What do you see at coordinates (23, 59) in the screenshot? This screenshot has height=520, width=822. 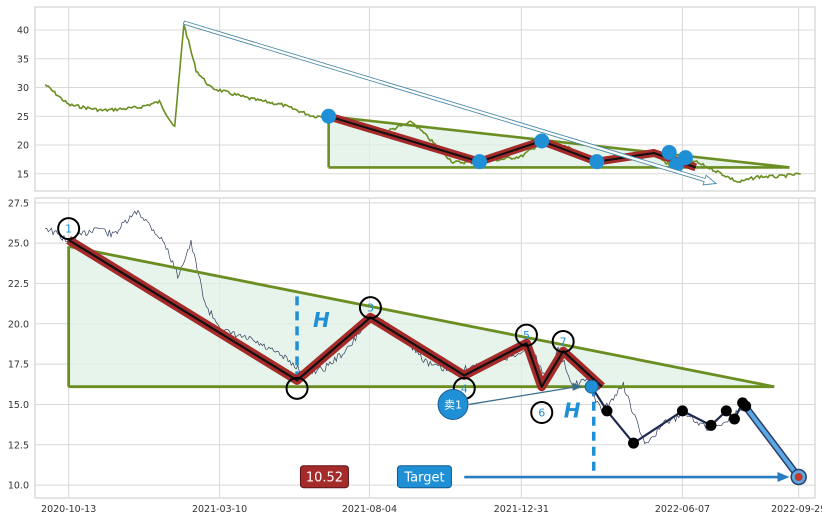 I see `upper-y-tick-label: 35` at bounding box center [23, 59].